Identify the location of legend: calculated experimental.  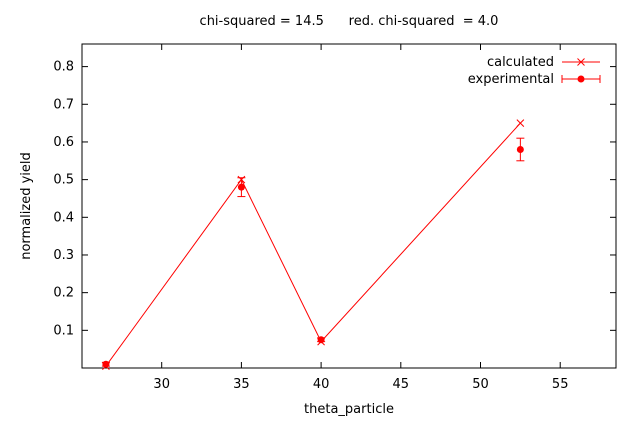
(534, 71).